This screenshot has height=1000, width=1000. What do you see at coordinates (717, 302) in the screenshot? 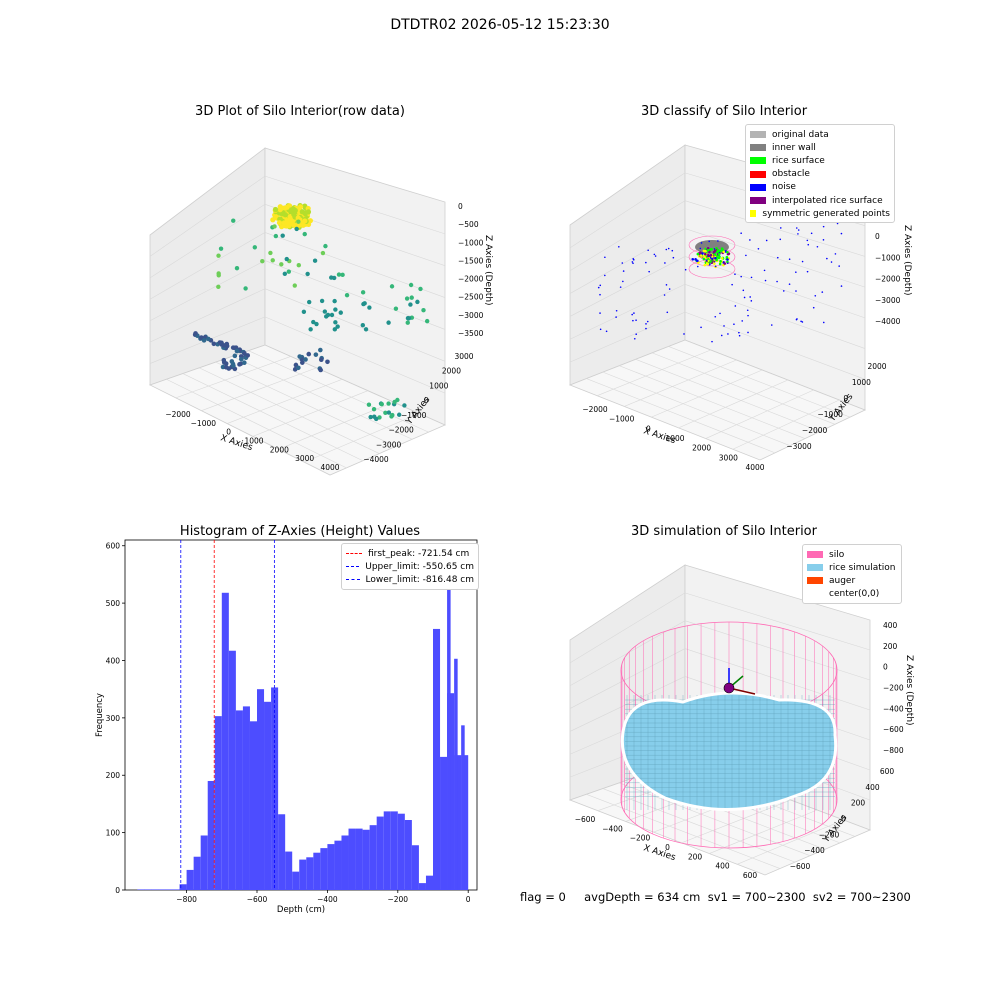
I see `panel2-axes-box` at bounding box center [717, 302].